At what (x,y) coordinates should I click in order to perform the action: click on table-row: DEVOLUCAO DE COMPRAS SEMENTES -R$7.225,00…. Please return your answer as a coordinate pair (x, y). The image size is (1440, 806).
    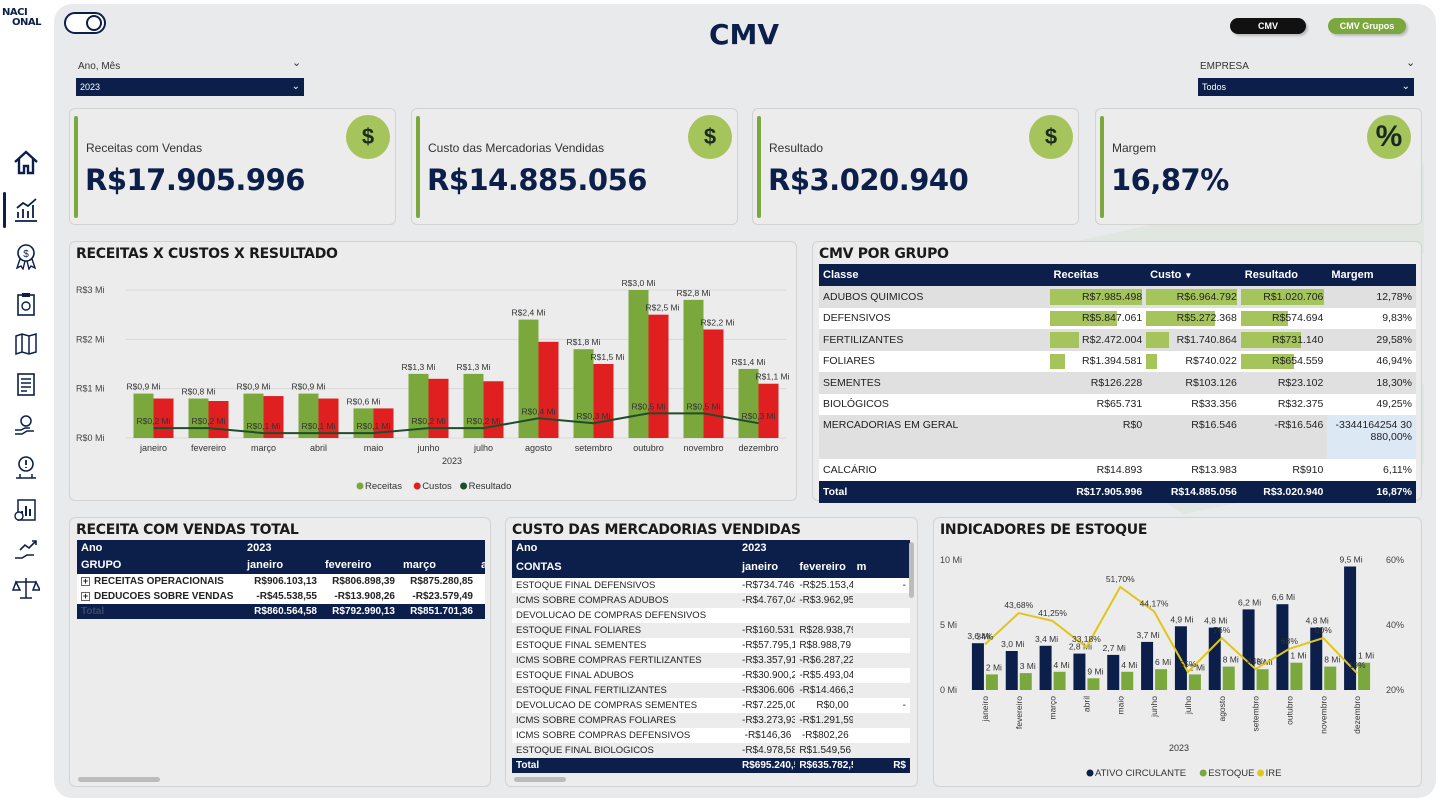
    Looking at the image, I should click on (711, 705).